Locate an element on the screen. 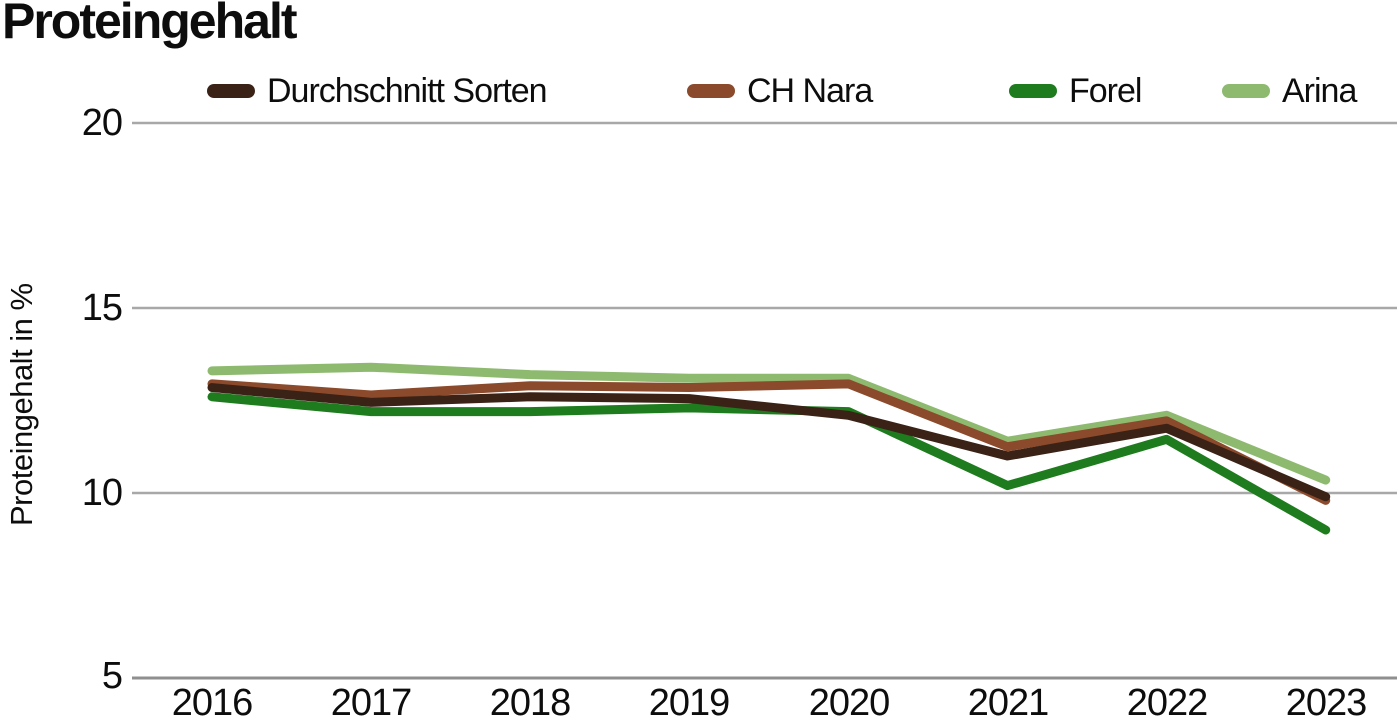 This screenshot has width=1400, height=724. legend-item-forel: Forel is located at coordinates (1075, 91).